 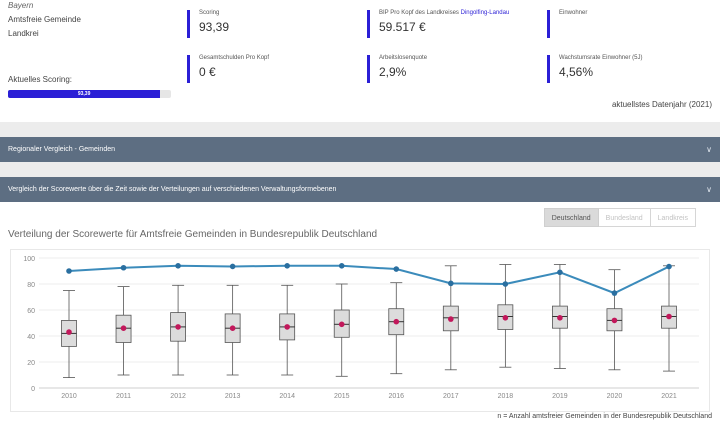 What do you see at coordinates (62, 149) in the screenshot?
I see `section-title: Regionaler Vergleich - Gemeinden` at bounding box center [62, 149].